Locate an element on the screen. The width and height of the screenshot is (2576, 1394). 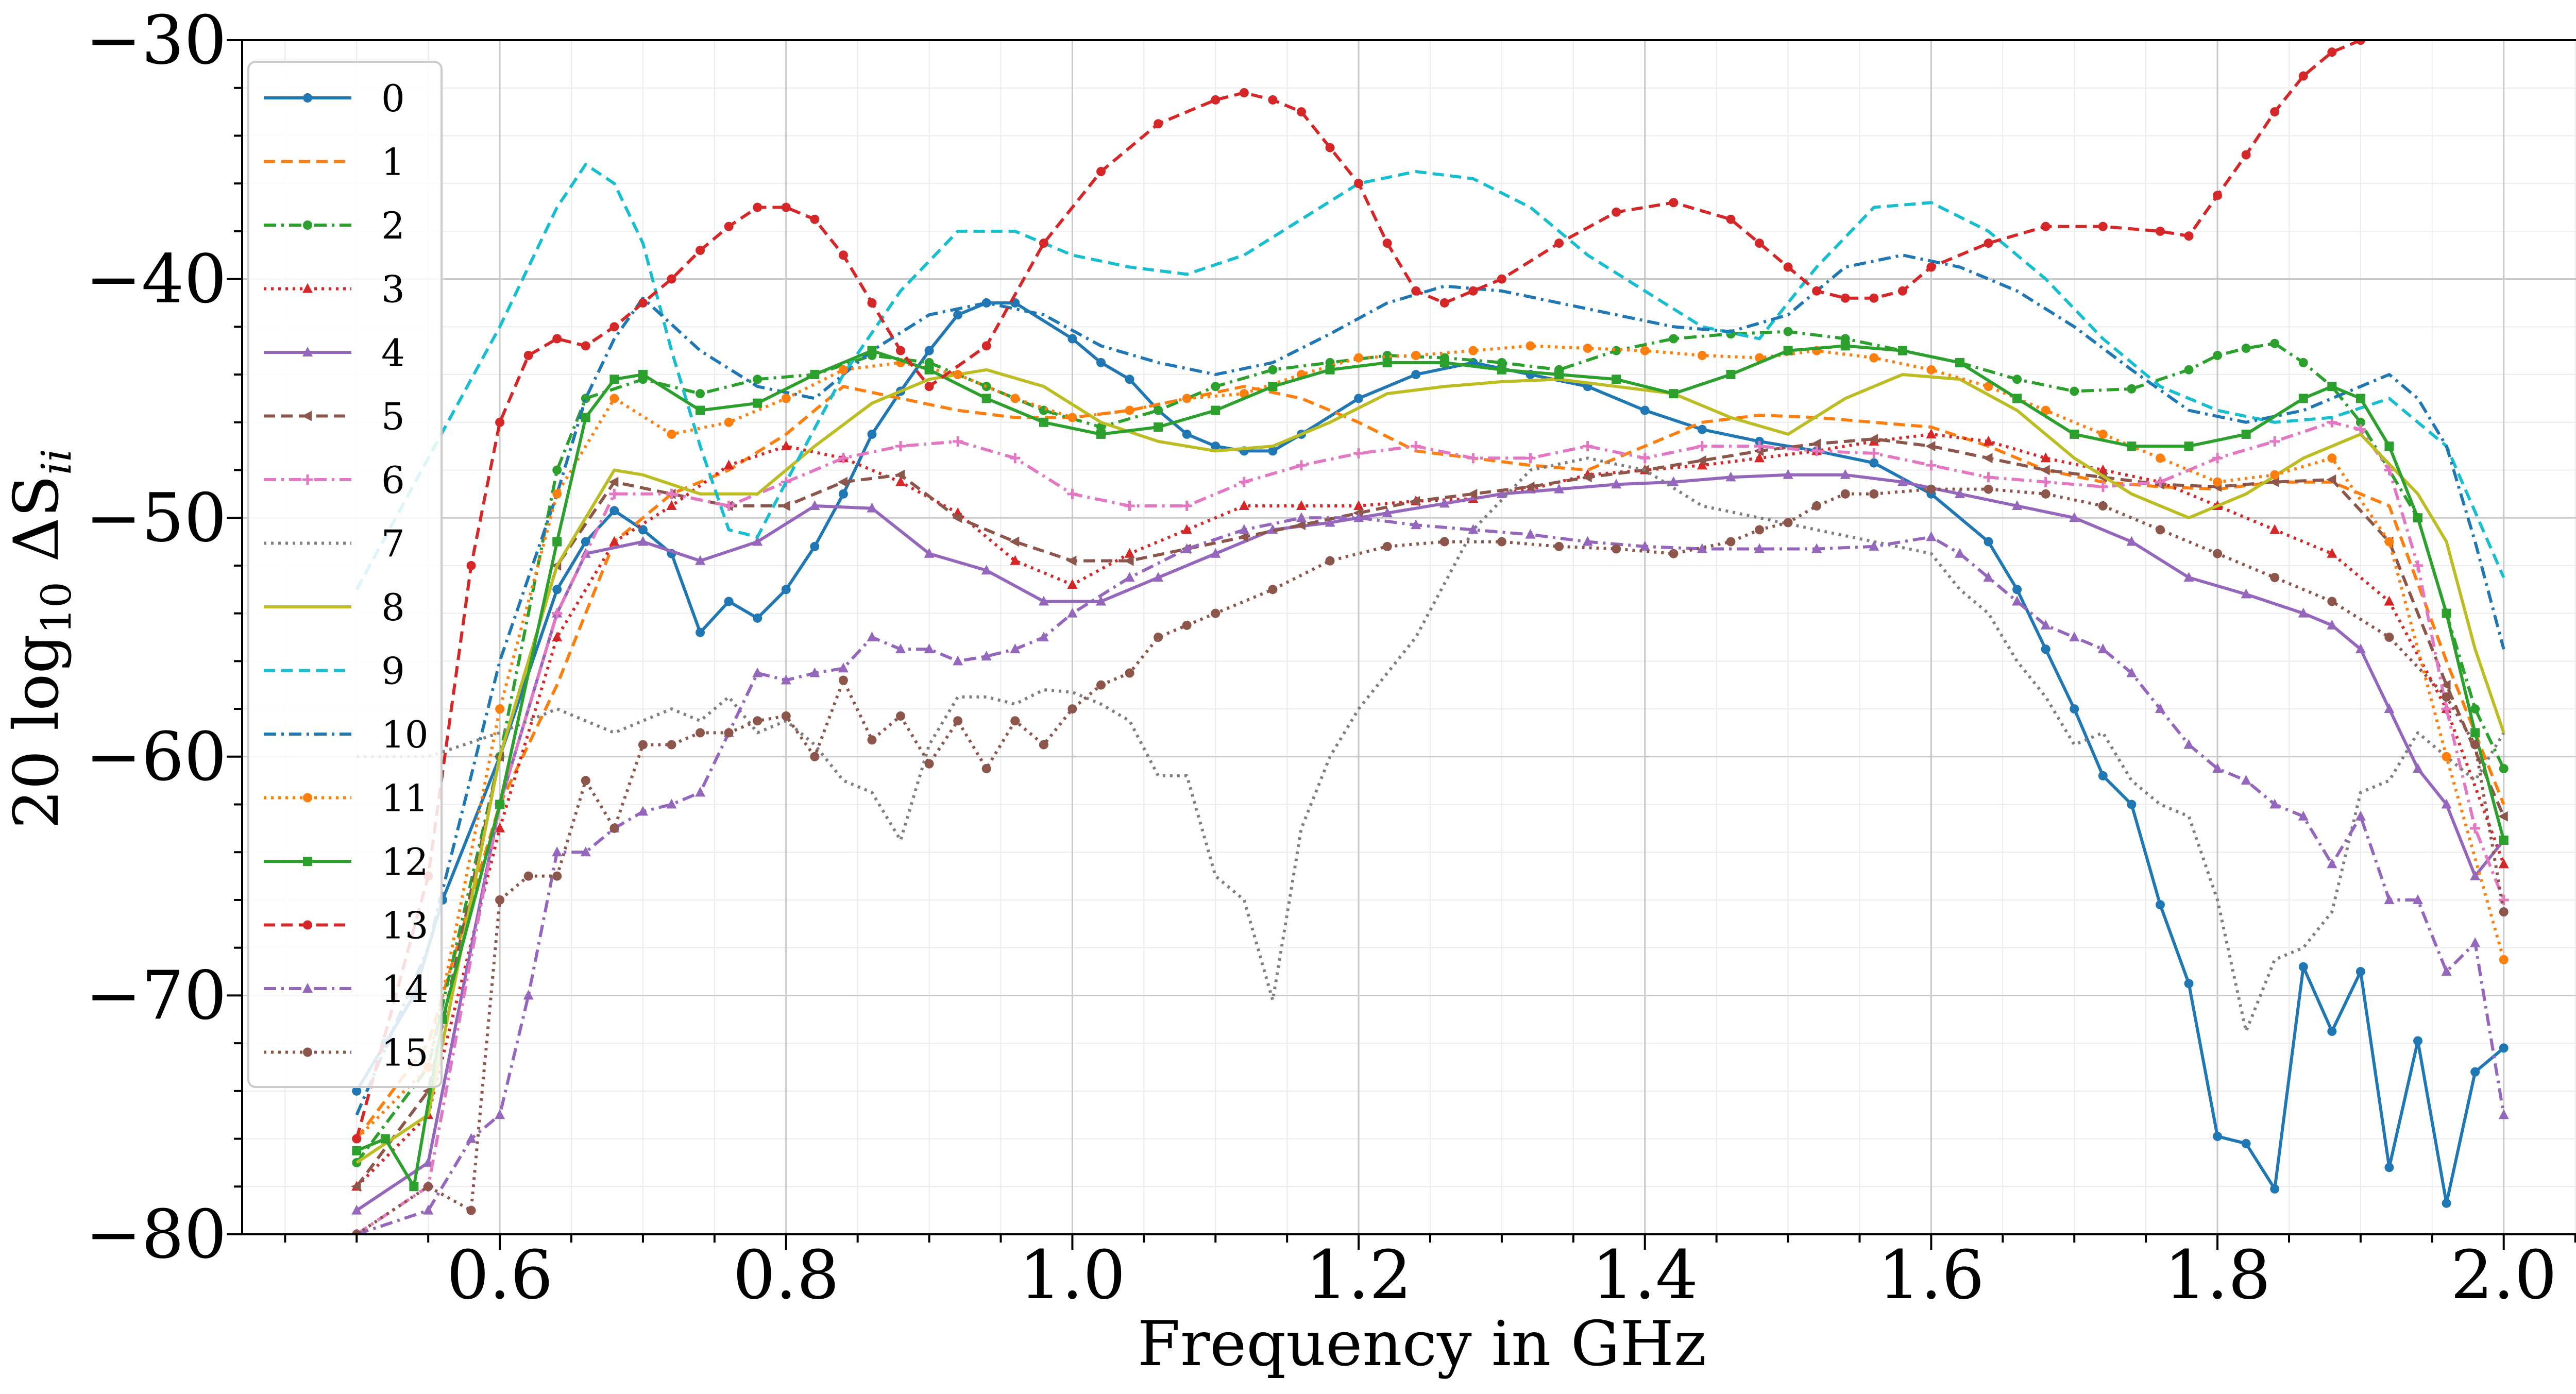
legend-label: 1 is located at coordinates (393, 162).